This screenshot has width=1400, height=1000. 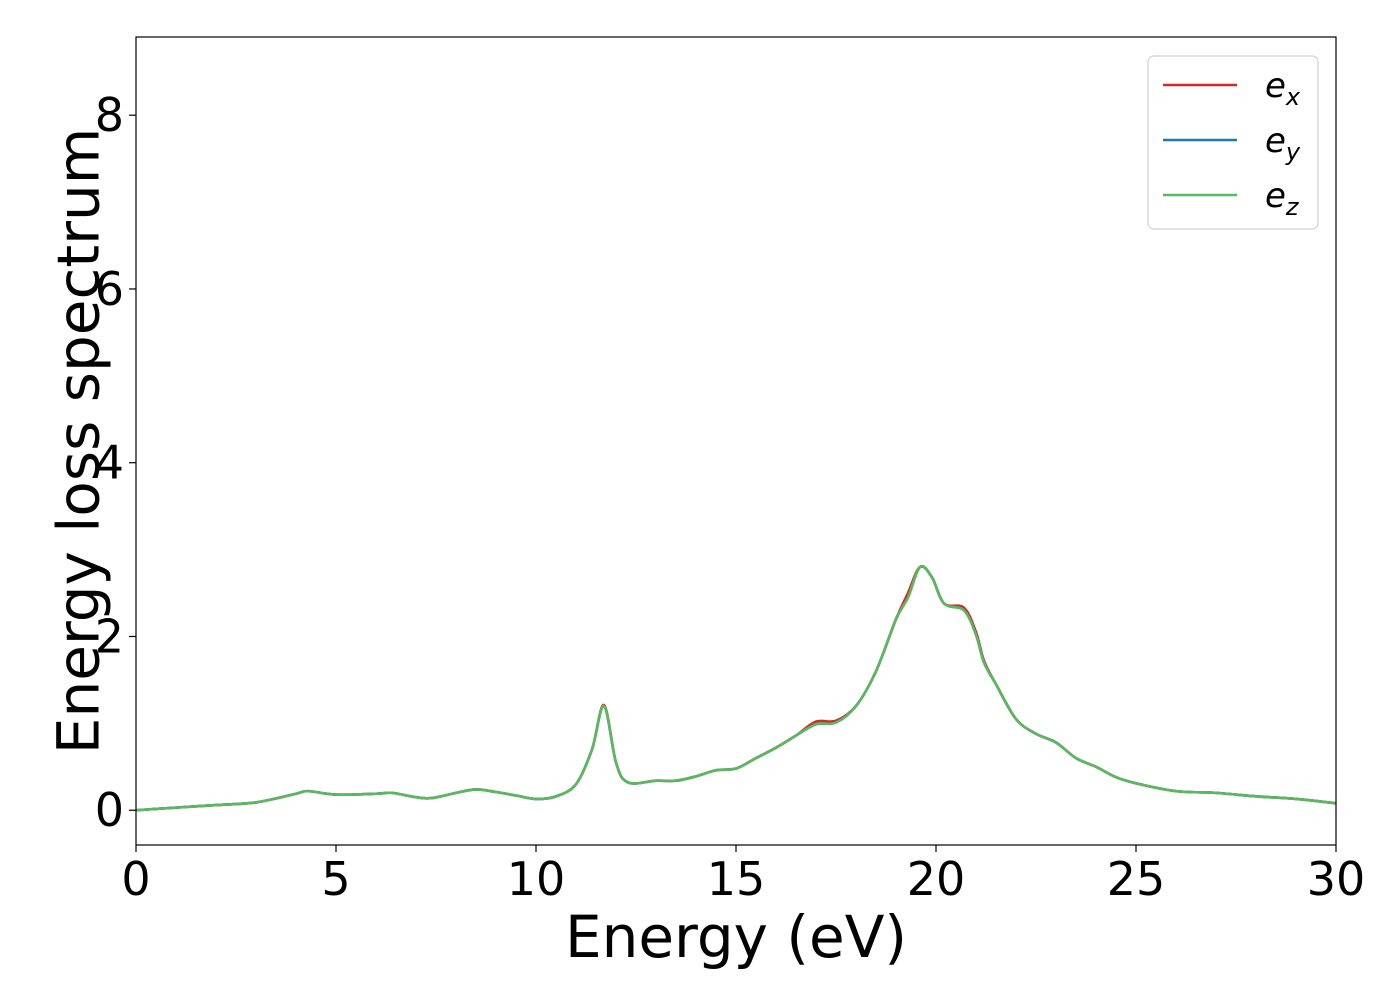 What do you see at coordinates (936, 879) in the screenshot?
I see `x-tick-label: 20` at bounding box center [936, 879].